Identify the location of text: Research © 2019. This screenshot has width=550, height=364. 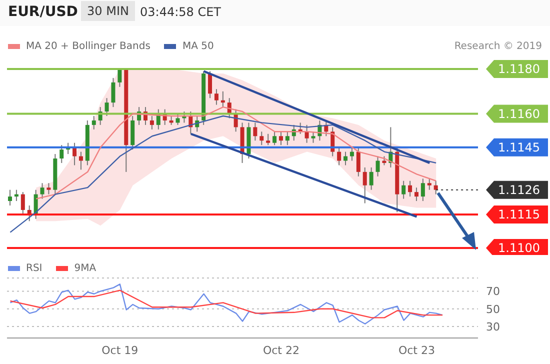
(498, 46).